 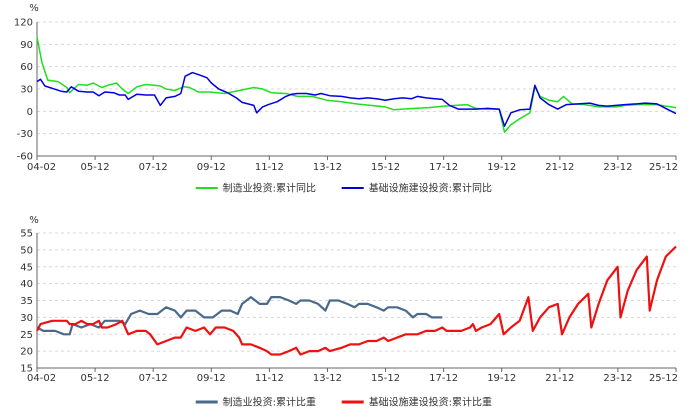 I want to click on y-tick-label: 20, so click(x=26, y=352).